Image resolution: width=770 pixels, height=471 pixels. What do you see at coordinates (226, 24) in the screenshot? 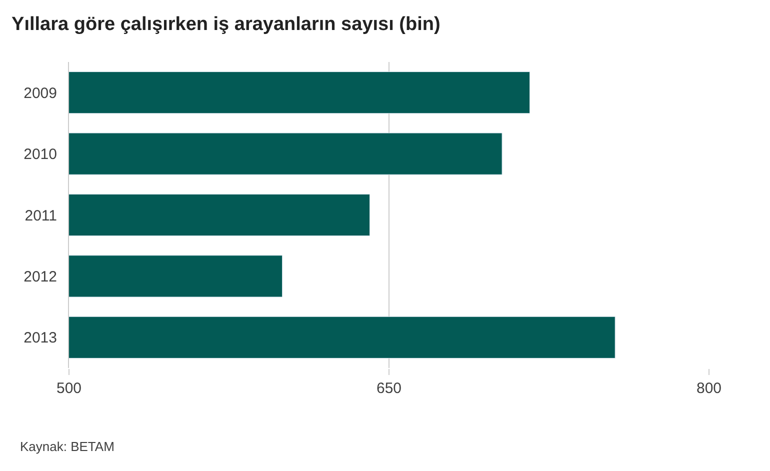
I see `chart-title: Yıllara göre çalışırken iş arayanların sayısı (bin)` at bounding box center [226, 24].